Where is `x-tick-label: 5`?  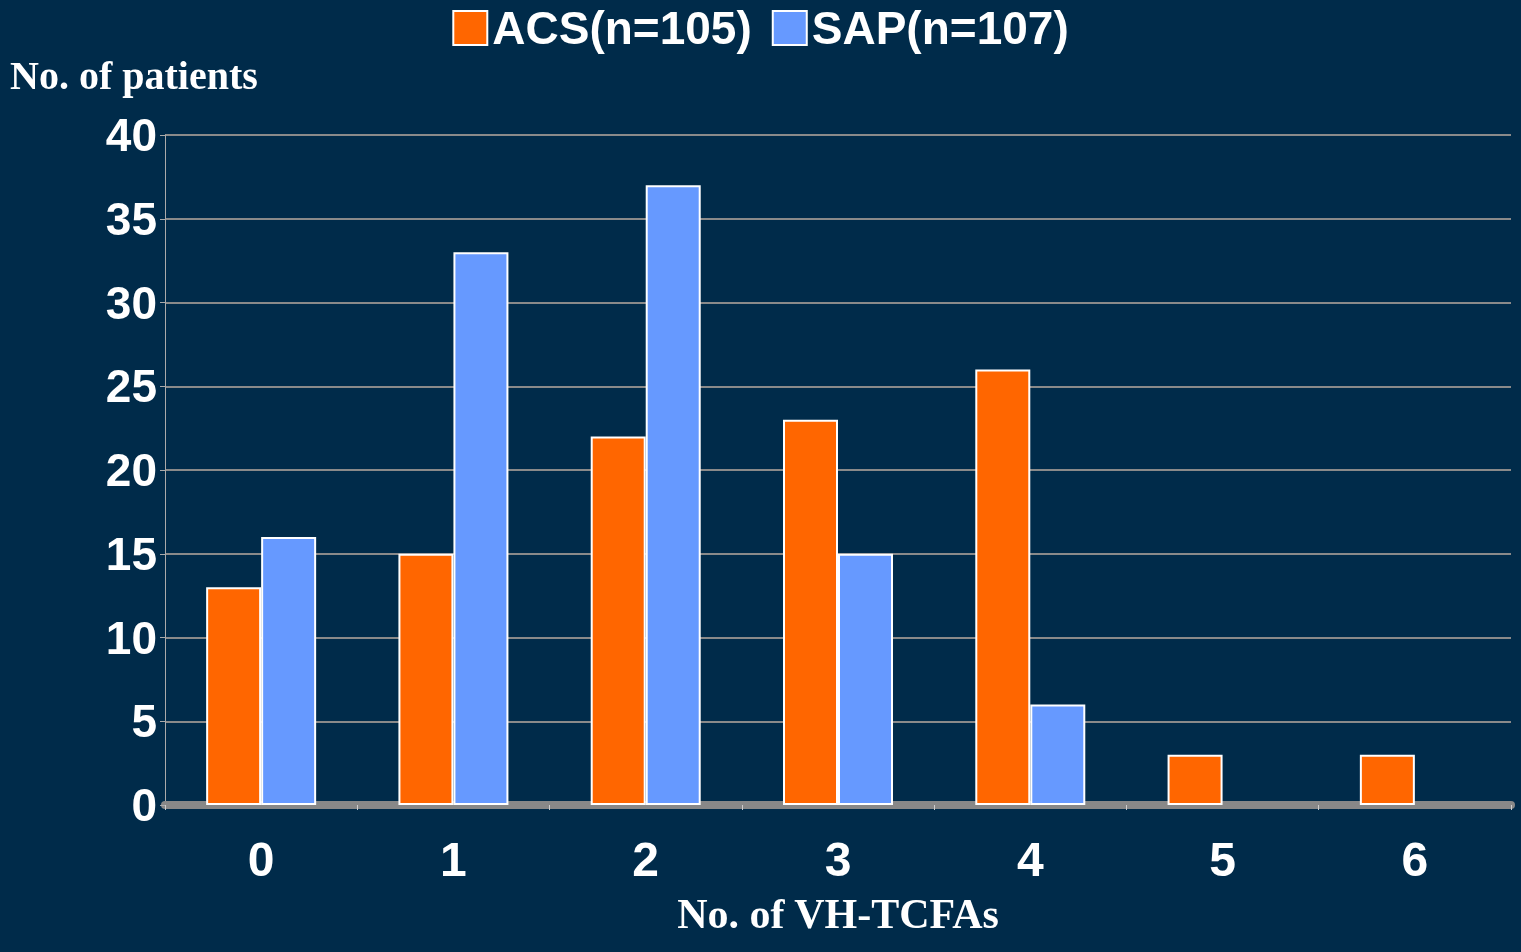 x-tick-label: 5 is located at coordinates (1222, 859).